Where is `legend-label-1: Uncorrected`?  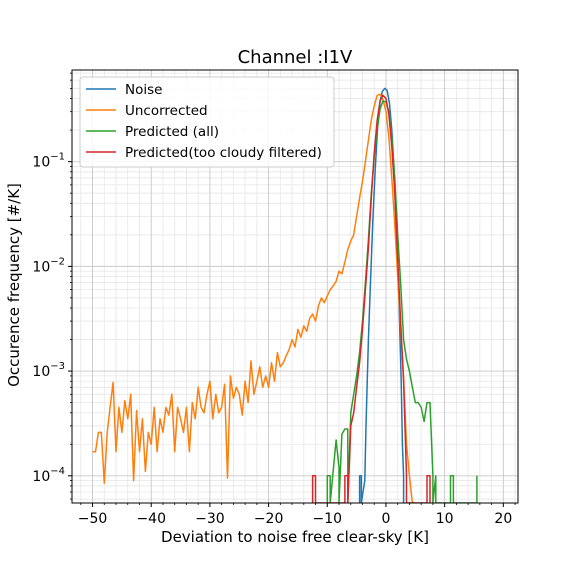 legend-label-1: Uncorrected is located at coordinates (166, 111).